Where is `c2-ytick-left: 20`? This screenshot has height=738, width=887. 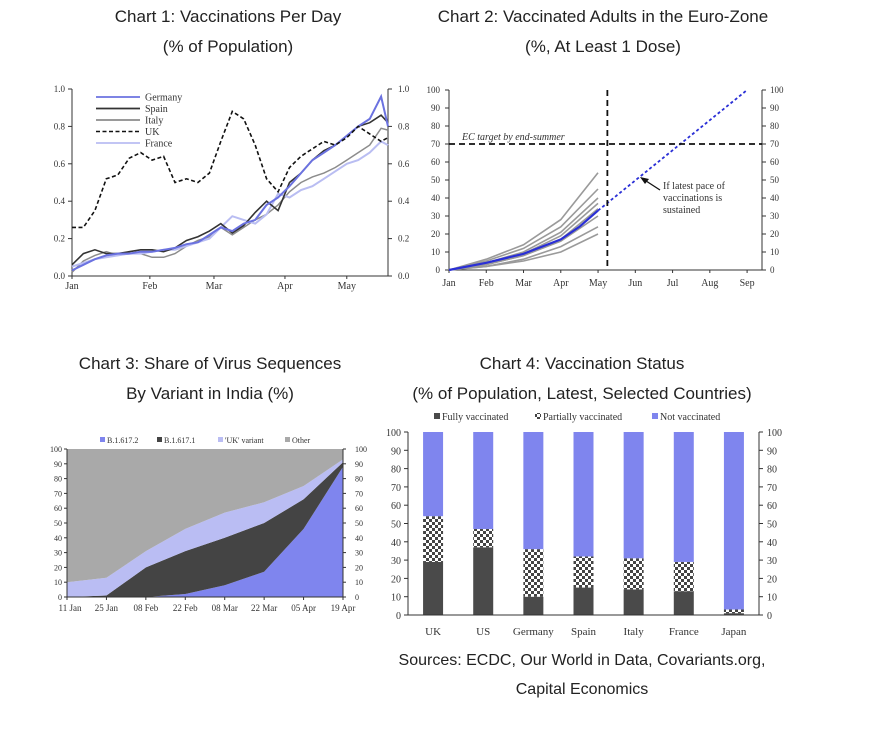
c2-ytick-left: 20 is located at coordinates (436, 234).